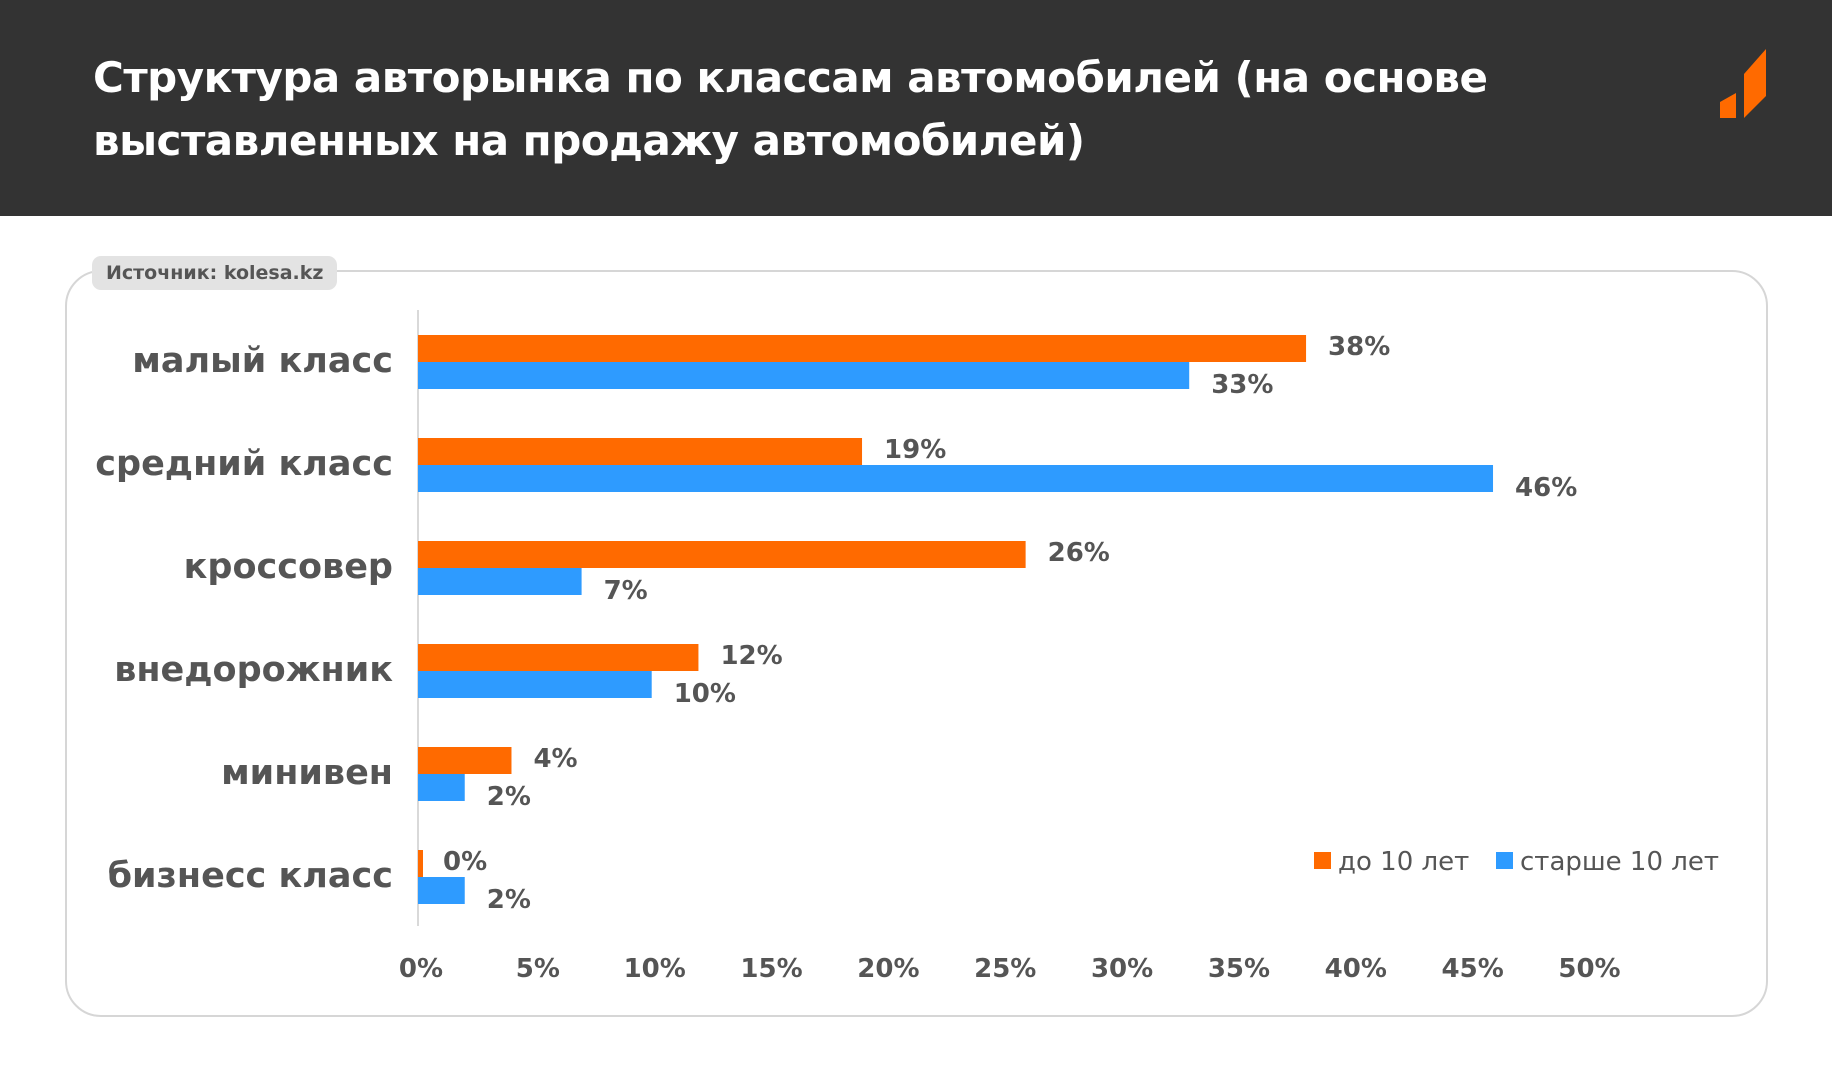  Describe the element at coordinates (465, 862) in the screenshot. I see `data-label: 0%` at that location.